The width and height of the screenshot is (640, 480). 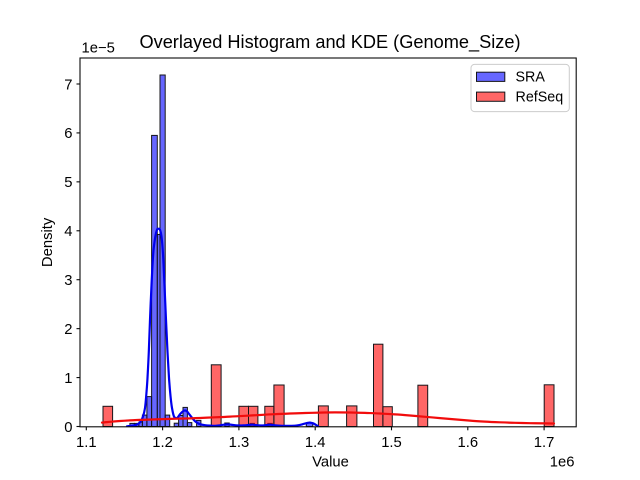 What do you see at coordinates (540, 97) in the screenshot?
I see `svg-text: RefSeq` at bounding box center [540, 97].